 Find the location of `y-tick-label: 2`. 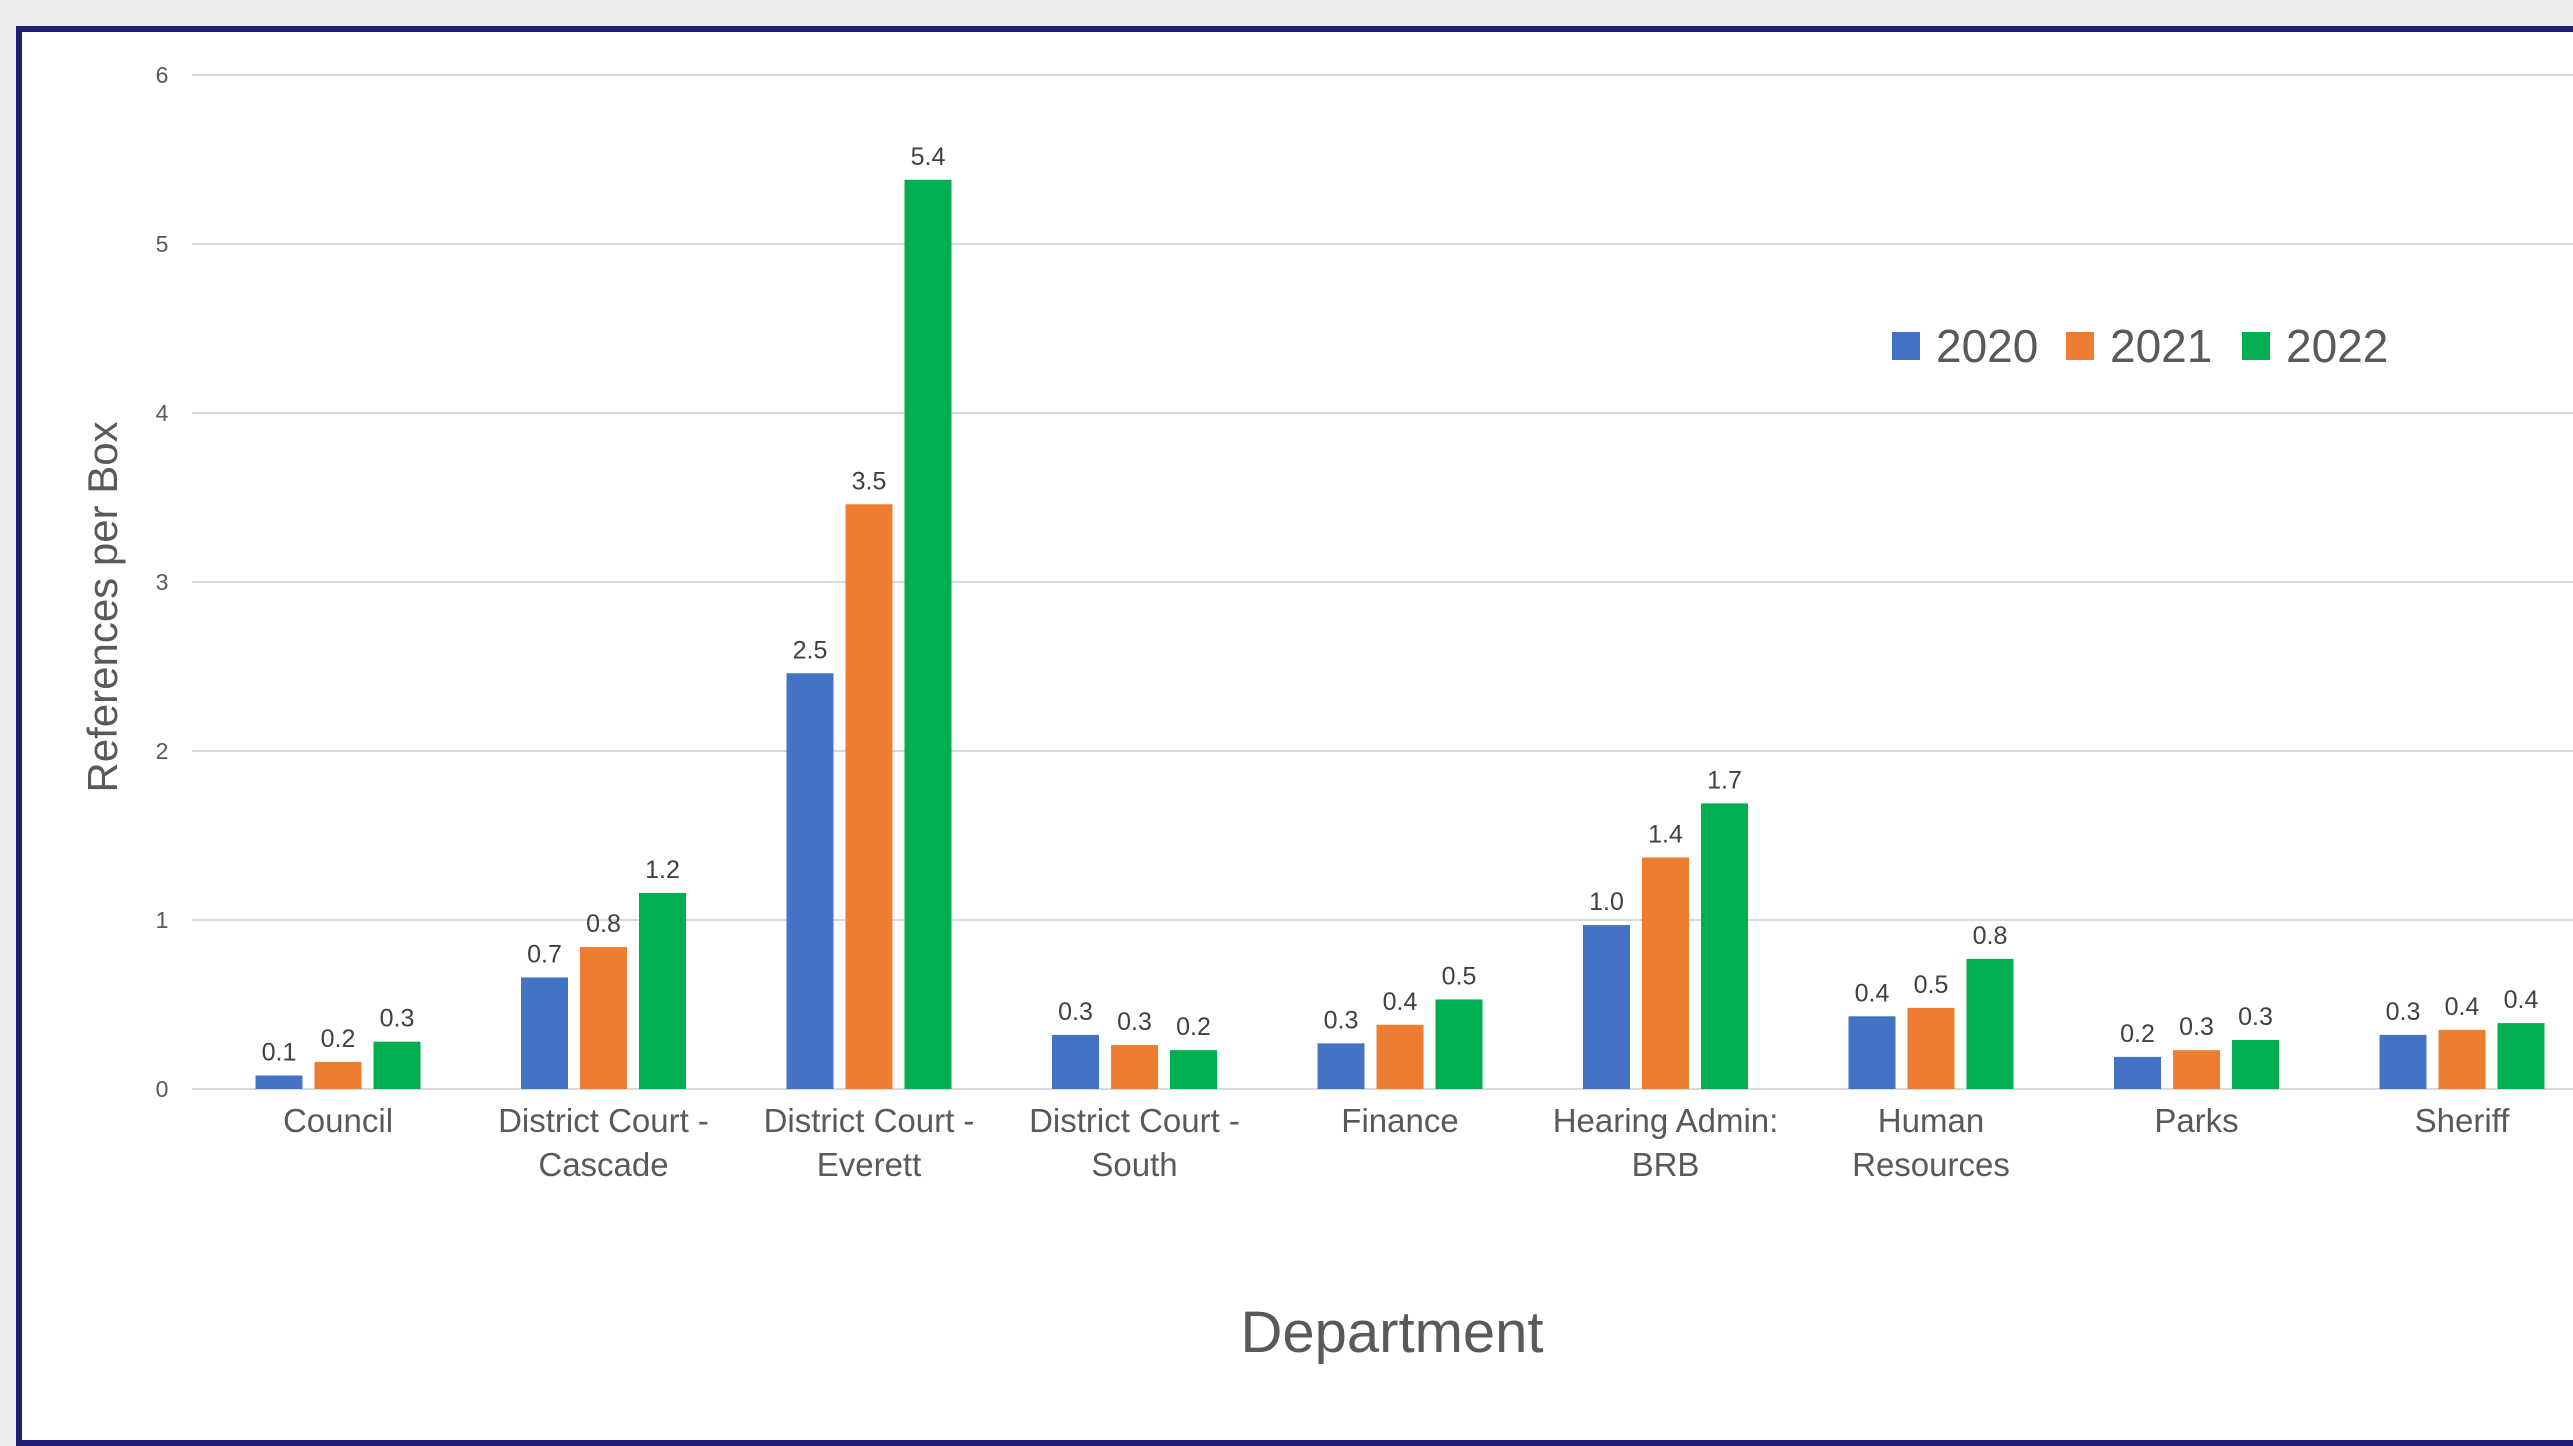

y-tick-label: 2 is located at coordinates (162, 751).